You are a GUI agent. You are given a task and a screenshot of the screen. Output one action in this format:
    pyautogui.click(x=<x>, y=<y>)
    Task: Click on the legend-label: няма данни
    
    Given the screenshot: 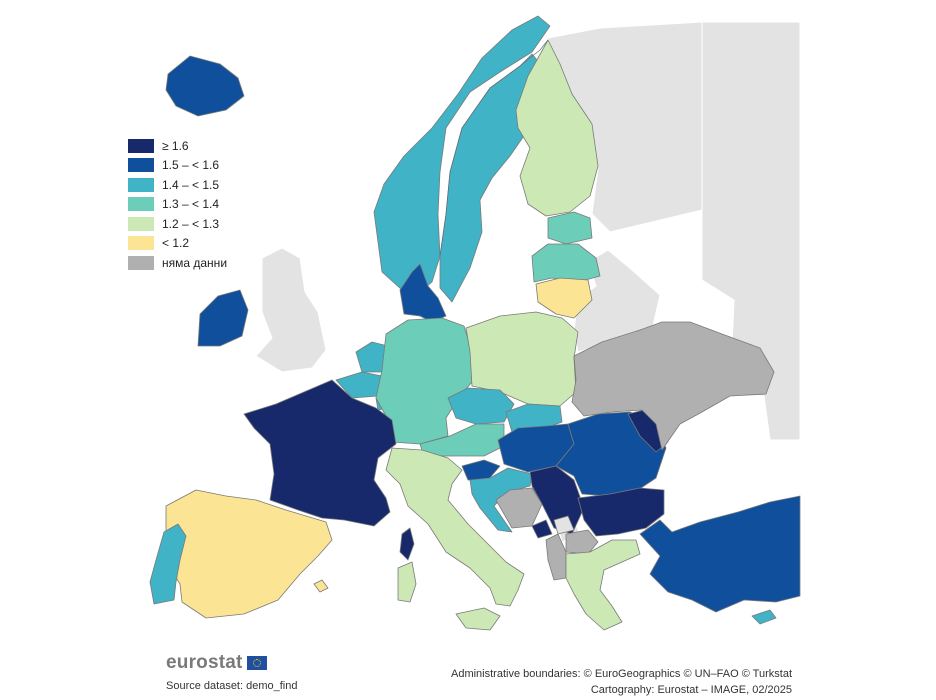 What is the action you would take?
    pyautogui.click(x=195, y=262)
    